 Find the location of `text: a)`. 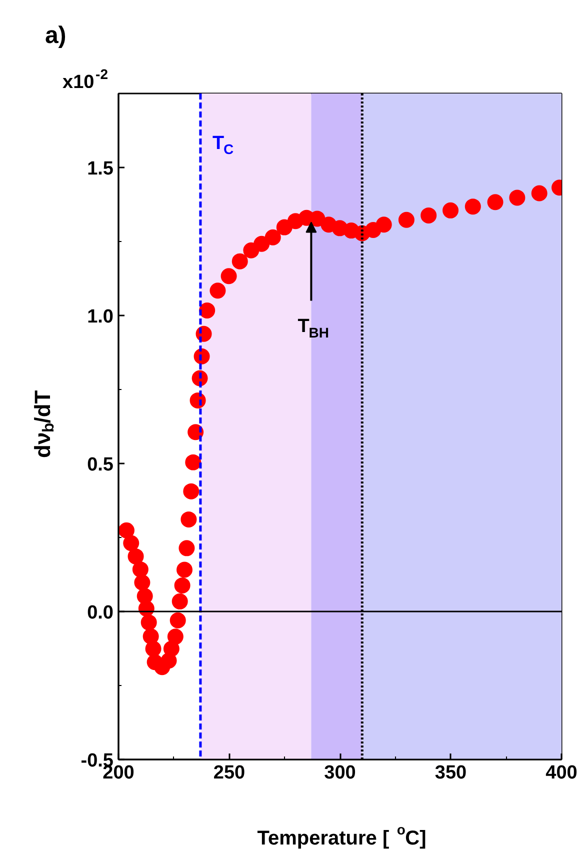

text: a) is located at coordinates (55, 35).